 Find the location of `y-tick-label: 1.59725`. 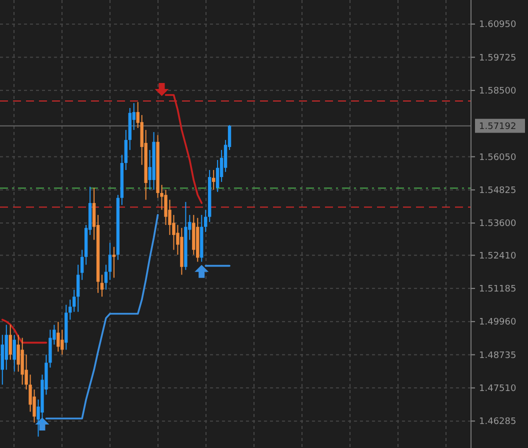

y-tick-label: 1.59725 is located at coordinates (497, 58).